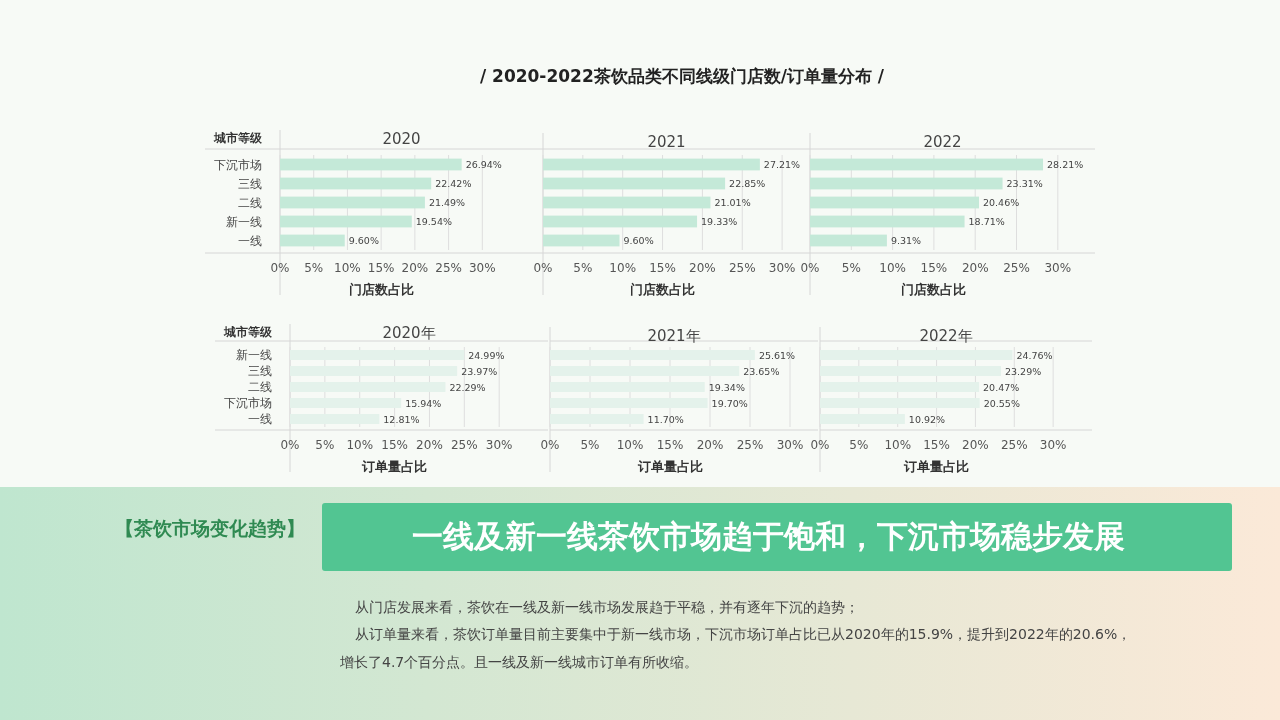 The image size is (1280, 720). Describe the element at coordinates (1023, 371) in the screenshot. I see `data-label: 23.29%` at that location.